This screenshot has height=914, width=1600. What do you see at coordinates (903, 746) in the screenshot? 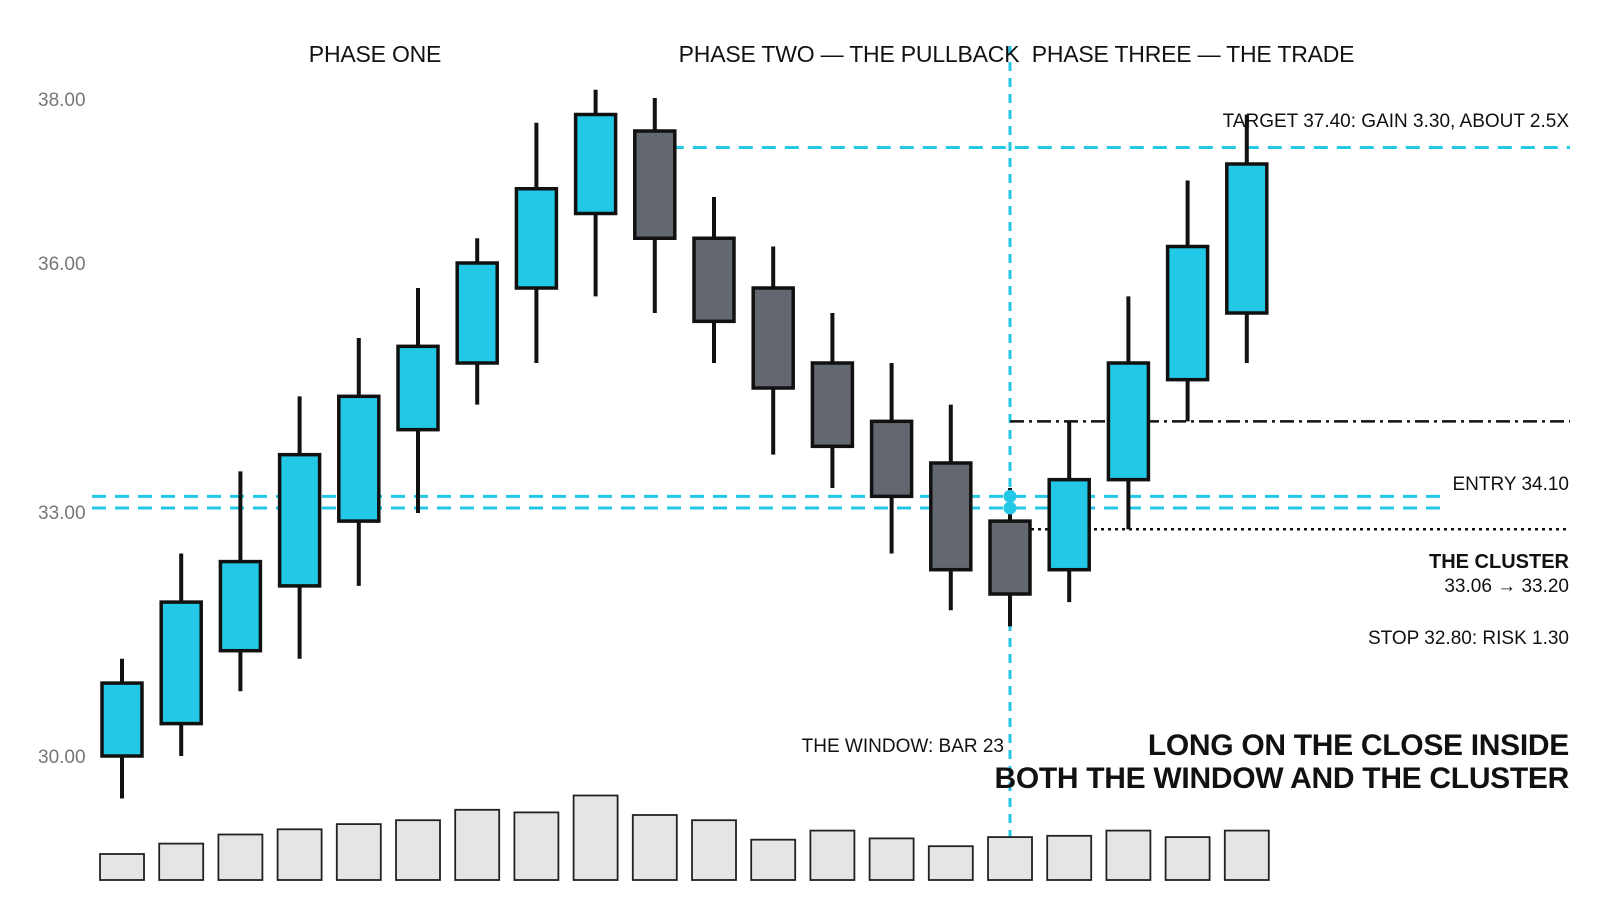
I see `window-label: THE WINDOW: BAR 23` at bounding box center [903, 746].